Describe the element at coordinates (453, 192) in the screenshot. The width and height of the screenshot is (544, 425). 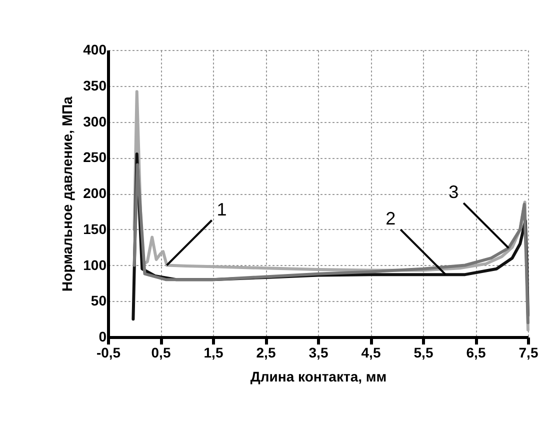
I see `annotation: 3` at that location.